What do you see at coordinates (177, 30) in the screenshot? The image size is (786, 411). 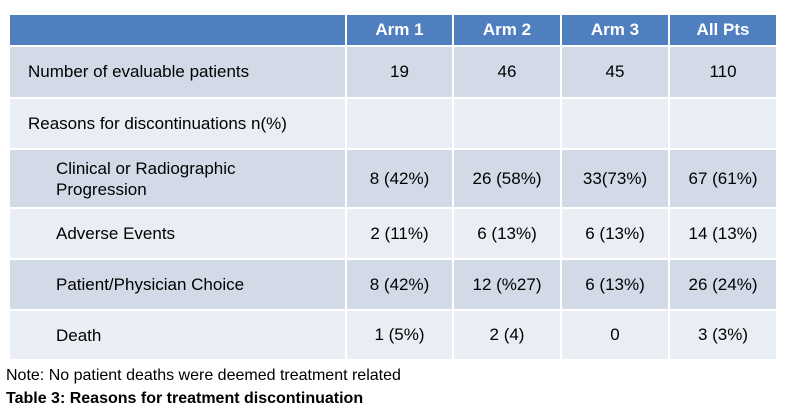 I see `header-cell` at bounding box center [177, 30].